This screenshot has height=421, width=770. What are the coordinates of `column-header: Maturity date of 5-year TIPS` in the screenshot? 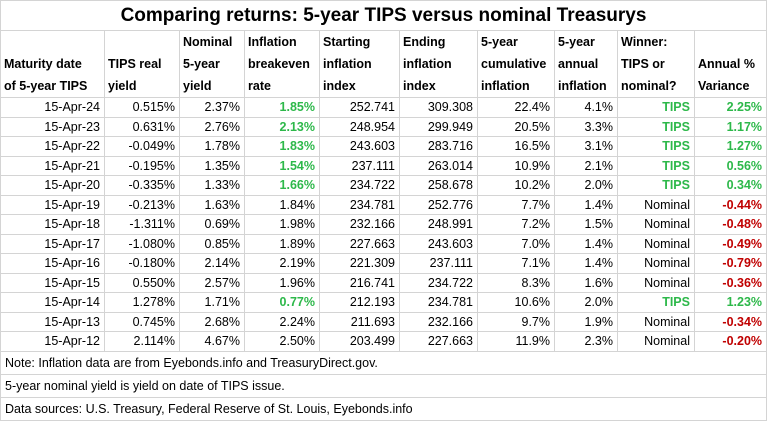 It's located at (52, 64).